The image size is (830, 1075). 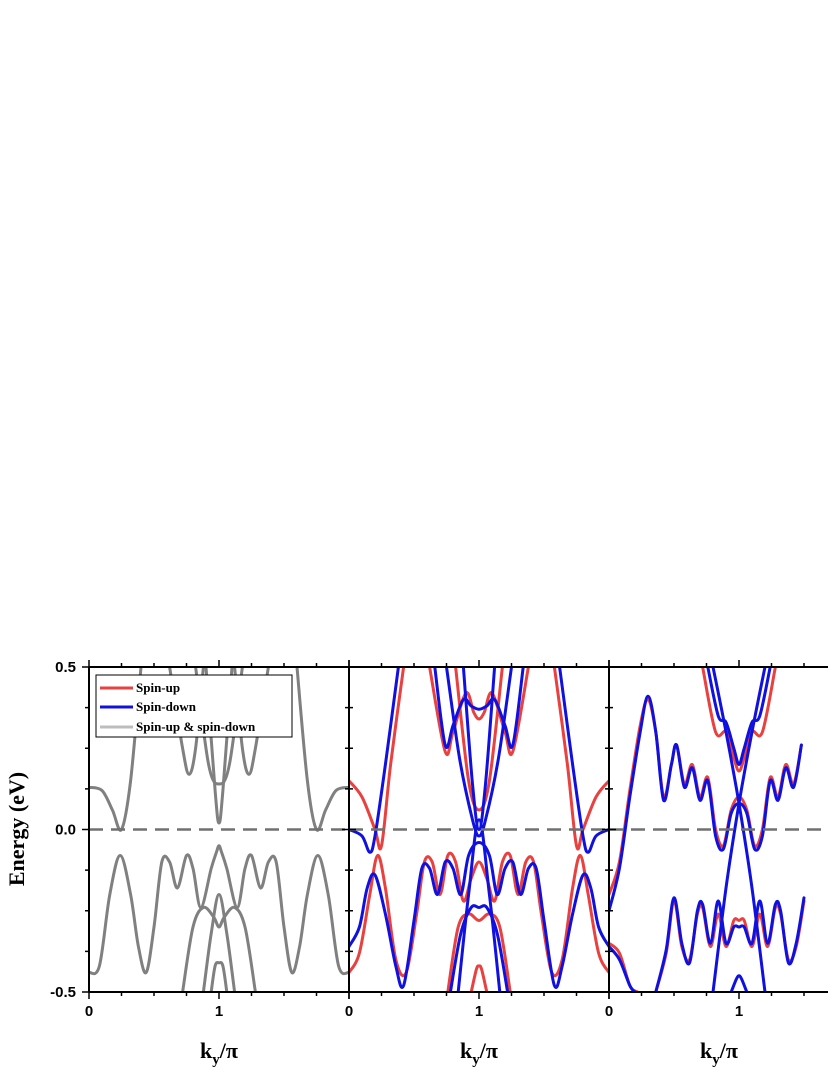 I want to click on y-tick-label: 0.5, so click(x=65, y=667).